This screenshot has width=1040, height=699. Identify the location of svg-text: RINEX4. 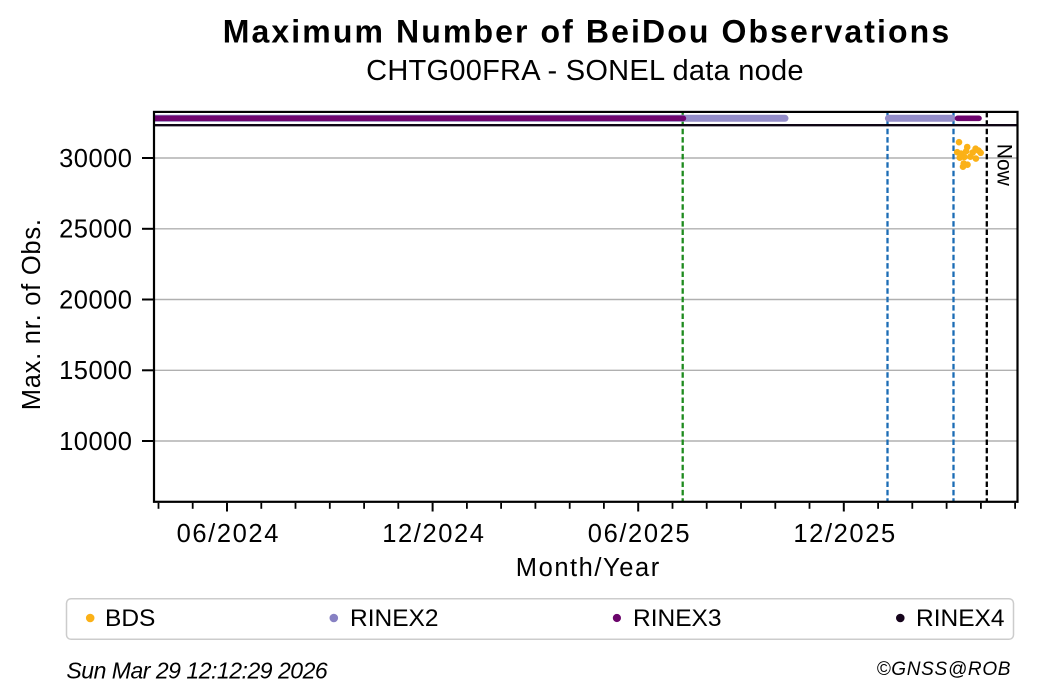
(960, 618).